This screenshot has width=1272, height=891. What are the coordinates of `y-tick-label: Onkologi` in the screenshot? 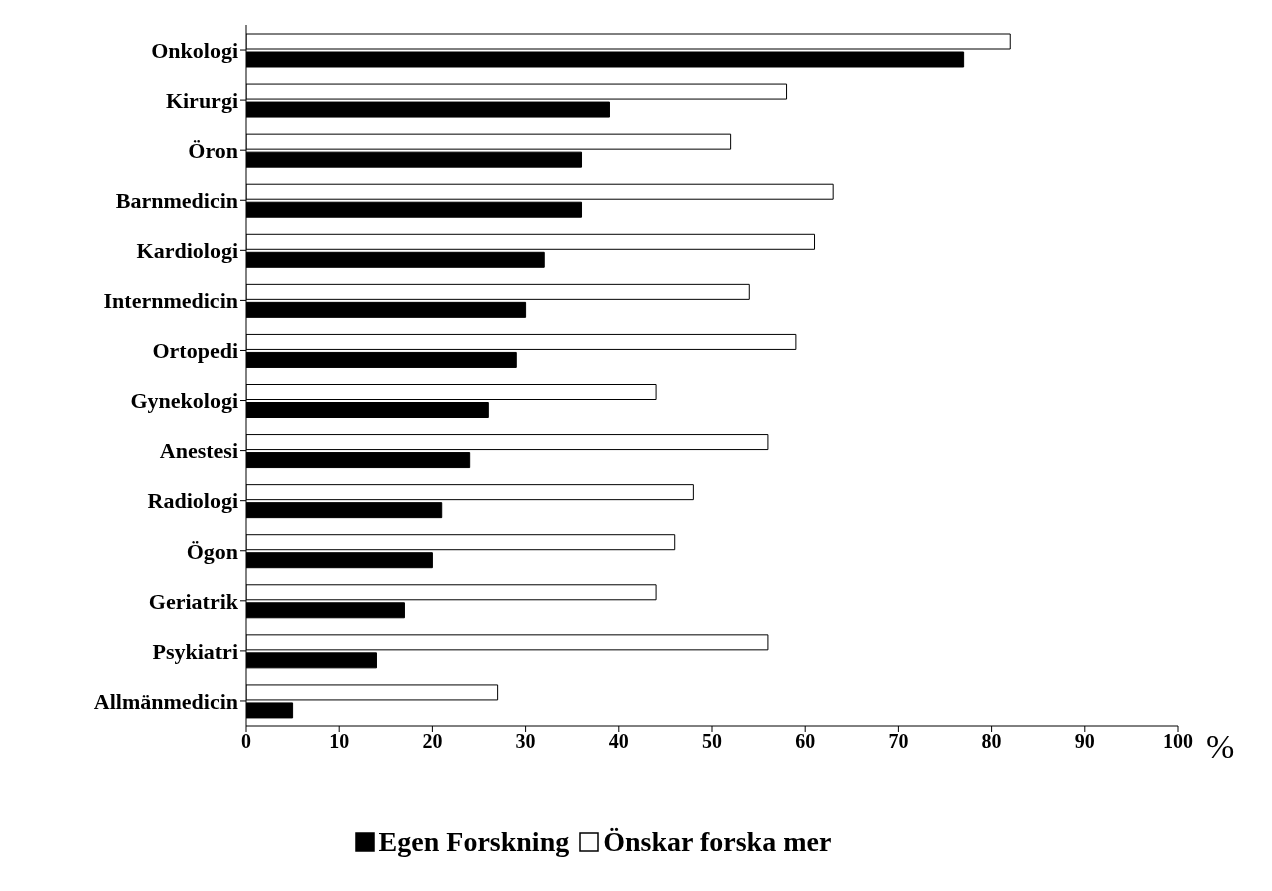 It's located at (194, 50).